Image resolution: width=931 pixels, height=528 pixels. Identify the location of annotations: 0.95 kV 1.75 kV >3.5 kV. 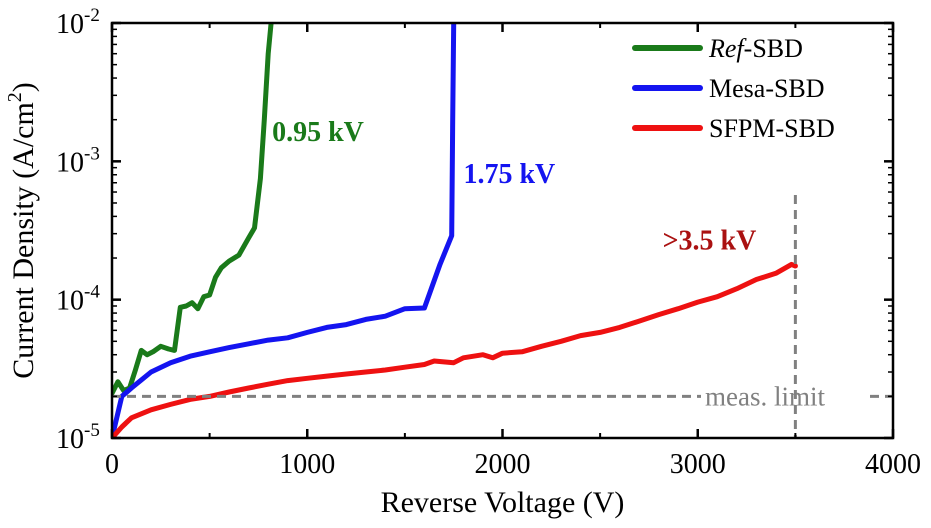
(514, 187).